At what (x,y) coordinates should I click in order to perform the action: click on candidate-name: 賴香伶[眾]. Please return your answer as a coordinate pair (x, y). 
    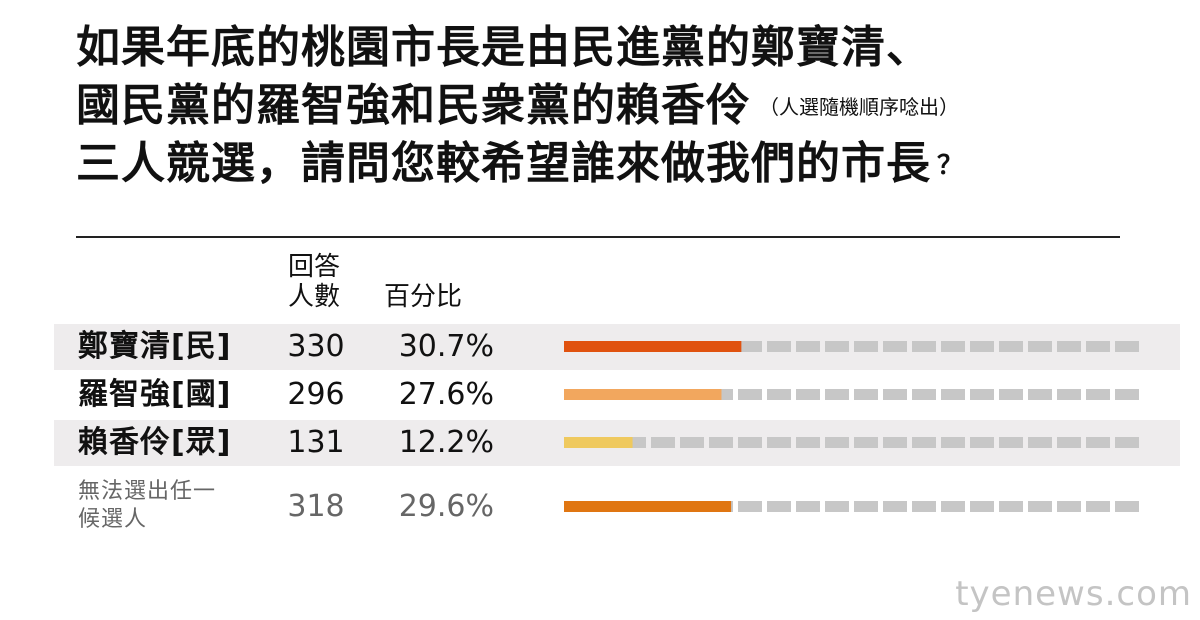
    Looking at the image, I should click on (155, 442).